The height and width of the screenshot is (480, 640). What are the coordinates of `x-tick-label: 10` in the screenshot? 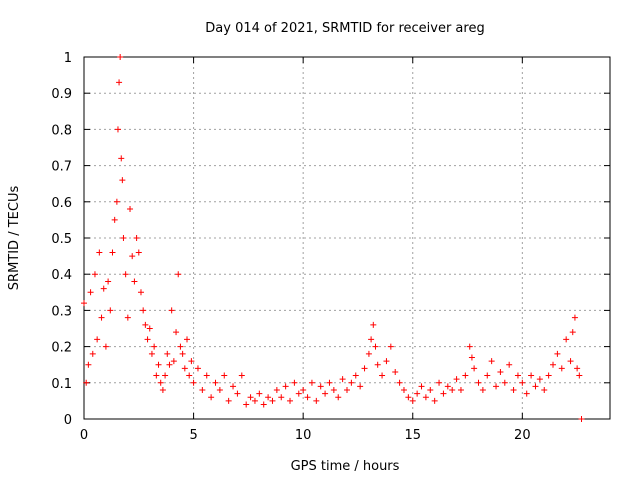 It's located at (303, 435).